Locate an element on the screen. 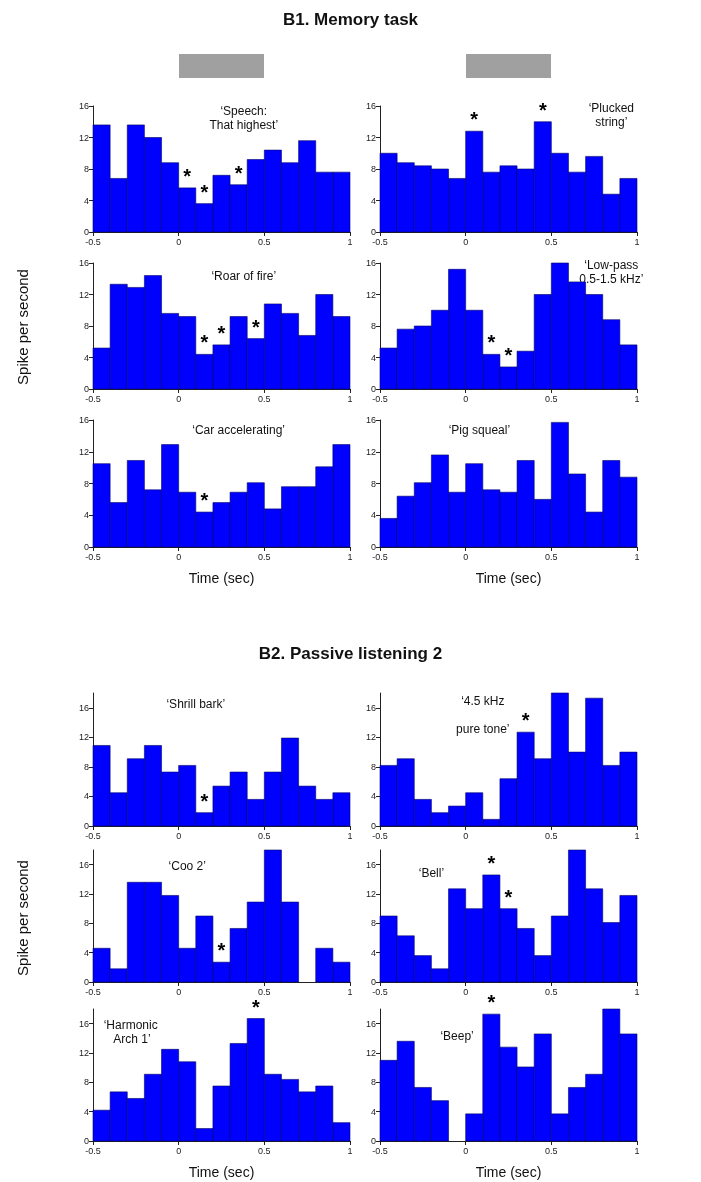  chart-subtitle: ‘Shrill bark’ is located at coordinates (196, 703).